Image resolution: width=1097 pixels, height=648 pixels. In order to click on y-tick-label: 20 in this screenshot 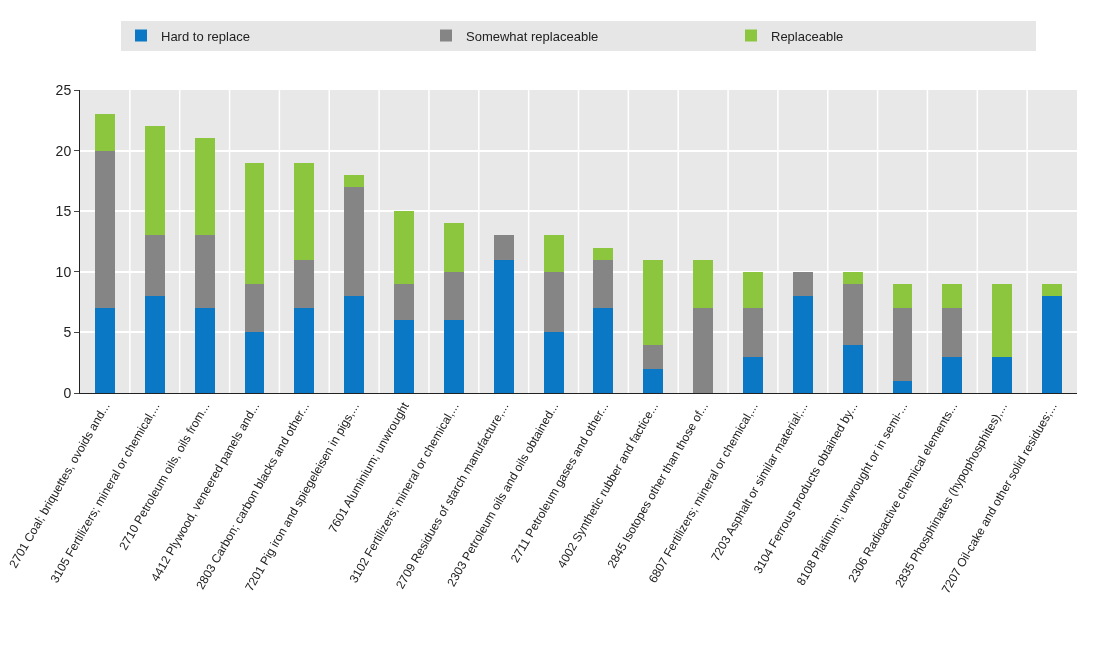, I will do `click(63, 150)`.